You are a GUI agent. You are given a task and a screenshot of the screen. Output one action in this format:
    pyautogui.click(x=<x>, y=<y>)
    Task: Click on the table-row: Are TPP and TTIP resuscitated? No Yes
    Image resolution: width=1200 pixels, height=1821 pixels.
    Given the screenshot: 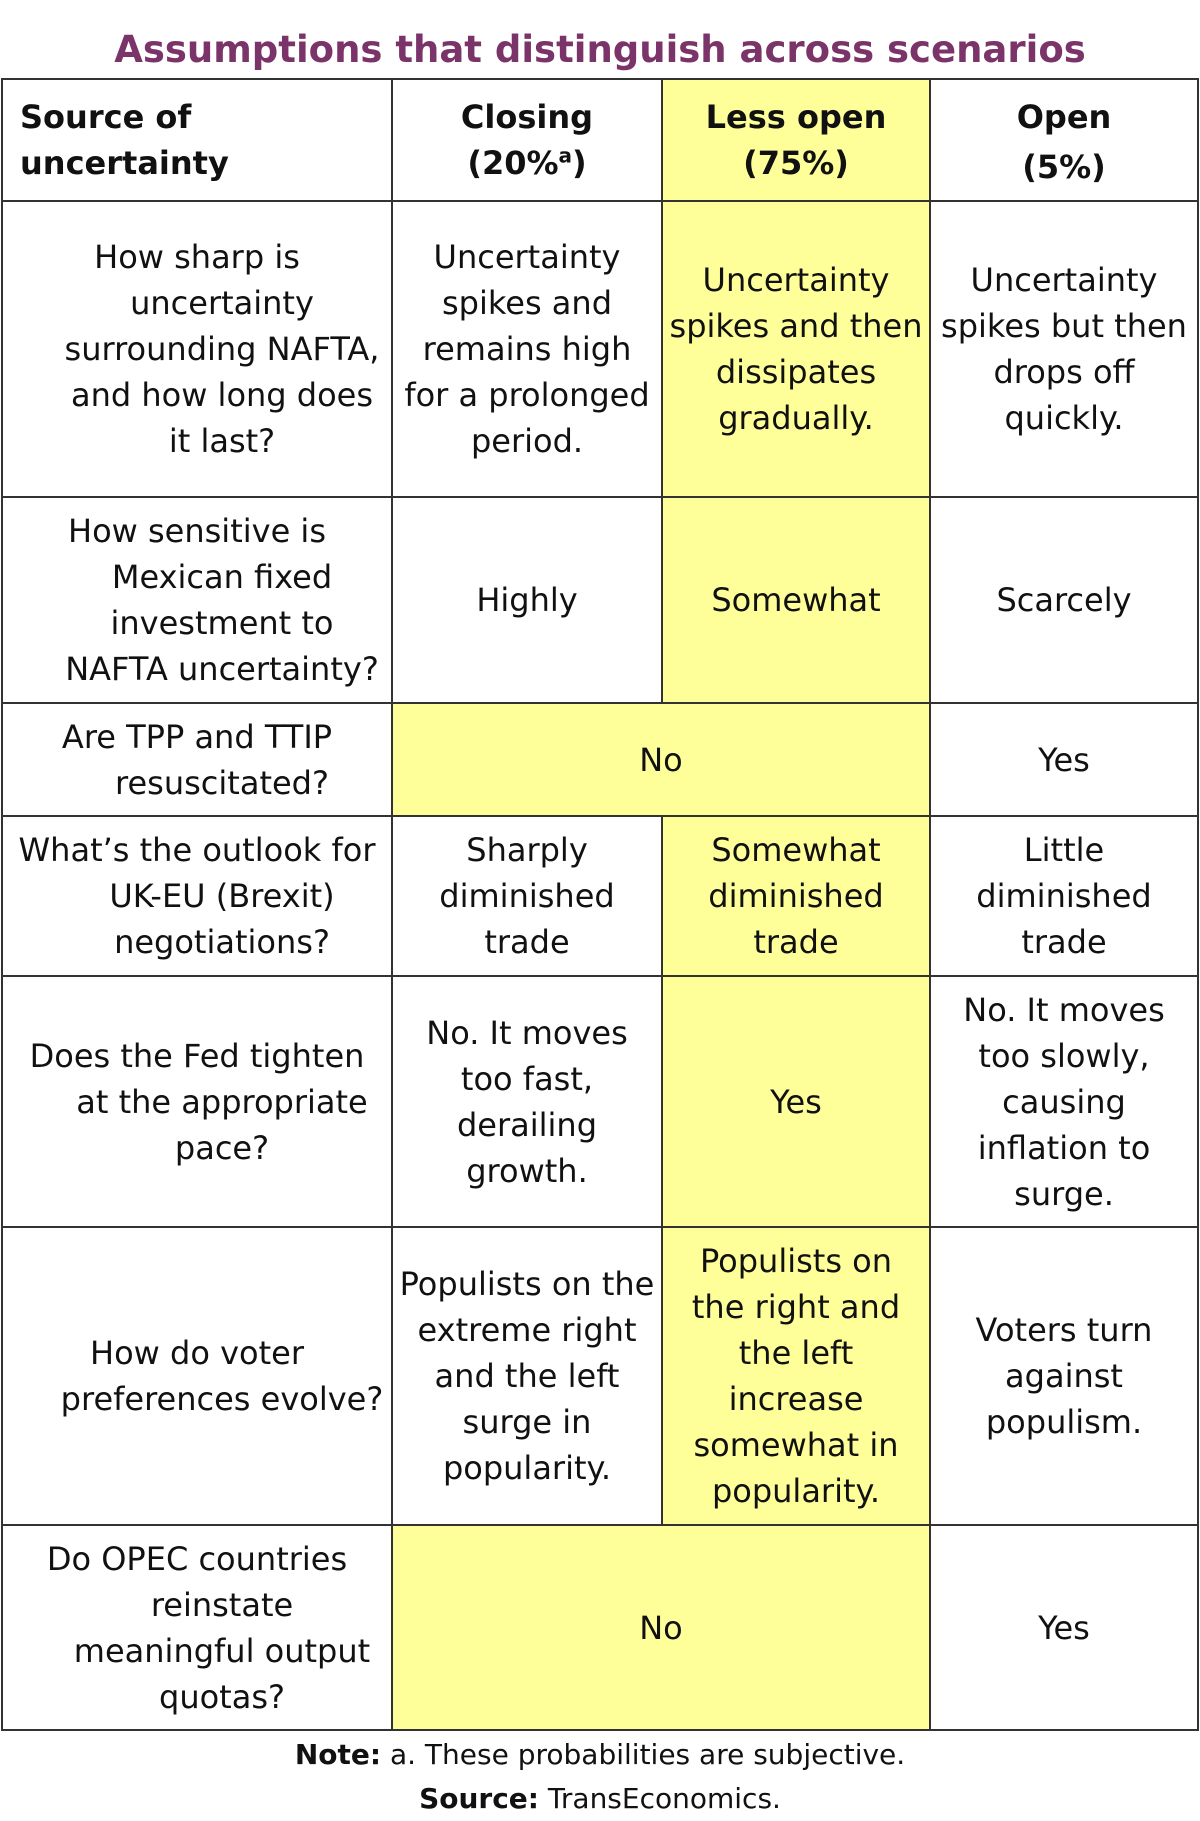 What is the action you would take?
    pyautogui.click(x=600, y=759)
    